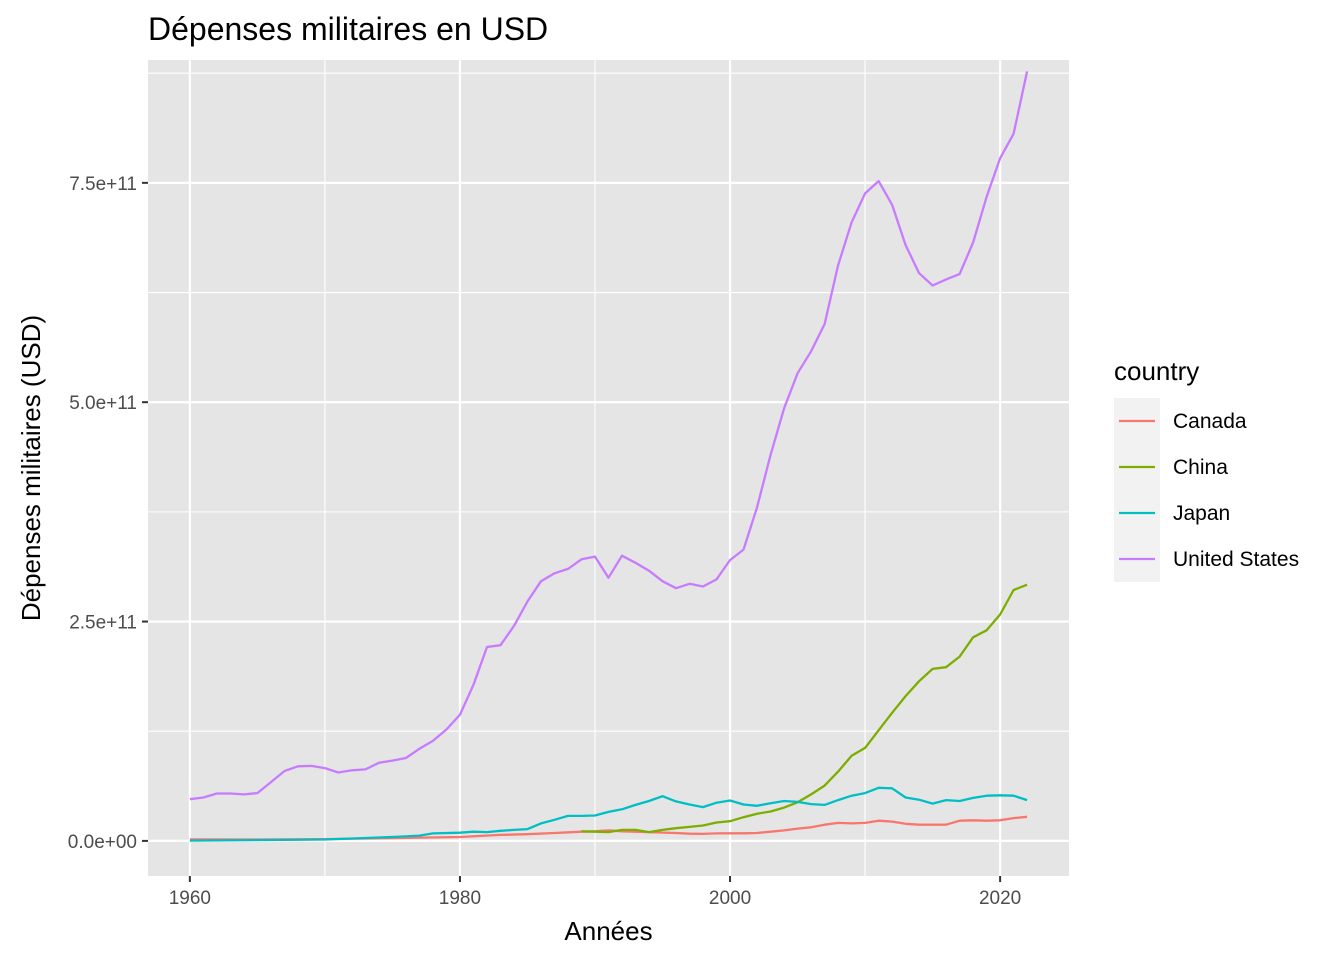  I want to click on y-tick-label: 2.5e+11, so click(103, 623).